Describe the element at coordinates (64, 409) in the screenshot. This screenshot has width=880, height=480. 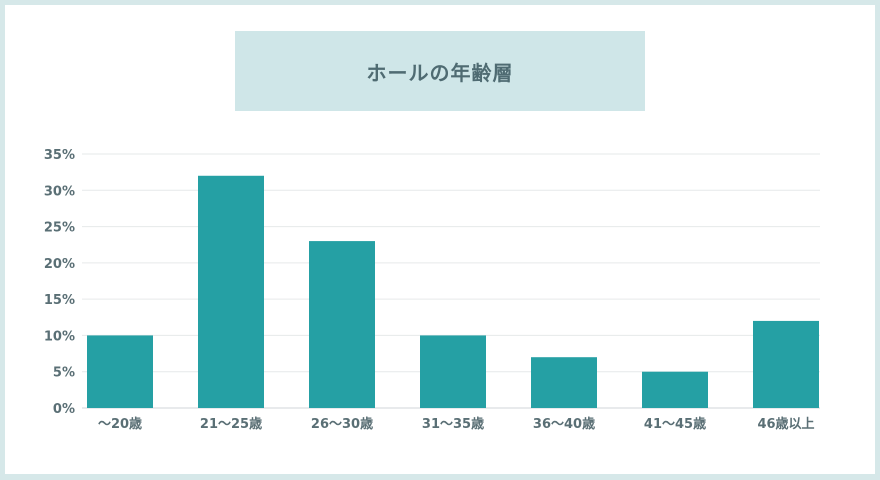
I see `y-tick-label: 0%` at that location.